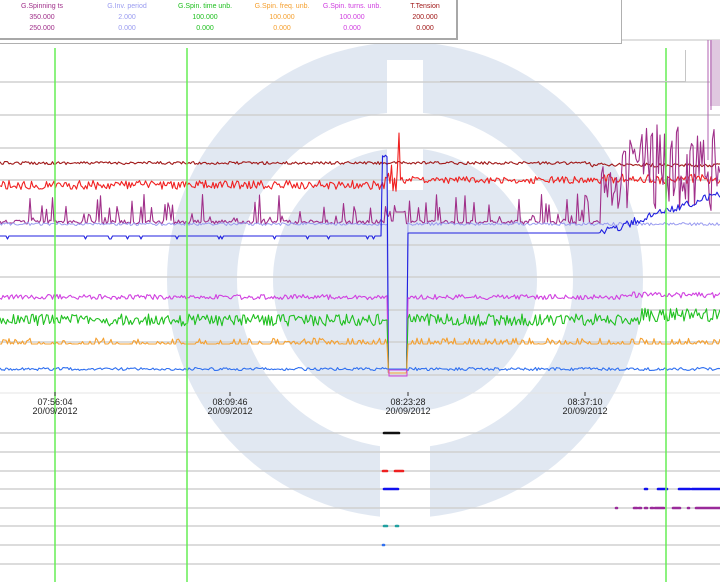 Image resolution: width=720 pixels, height=587 pixels. I want to click on time-axis-ticks, so click(320, 394).